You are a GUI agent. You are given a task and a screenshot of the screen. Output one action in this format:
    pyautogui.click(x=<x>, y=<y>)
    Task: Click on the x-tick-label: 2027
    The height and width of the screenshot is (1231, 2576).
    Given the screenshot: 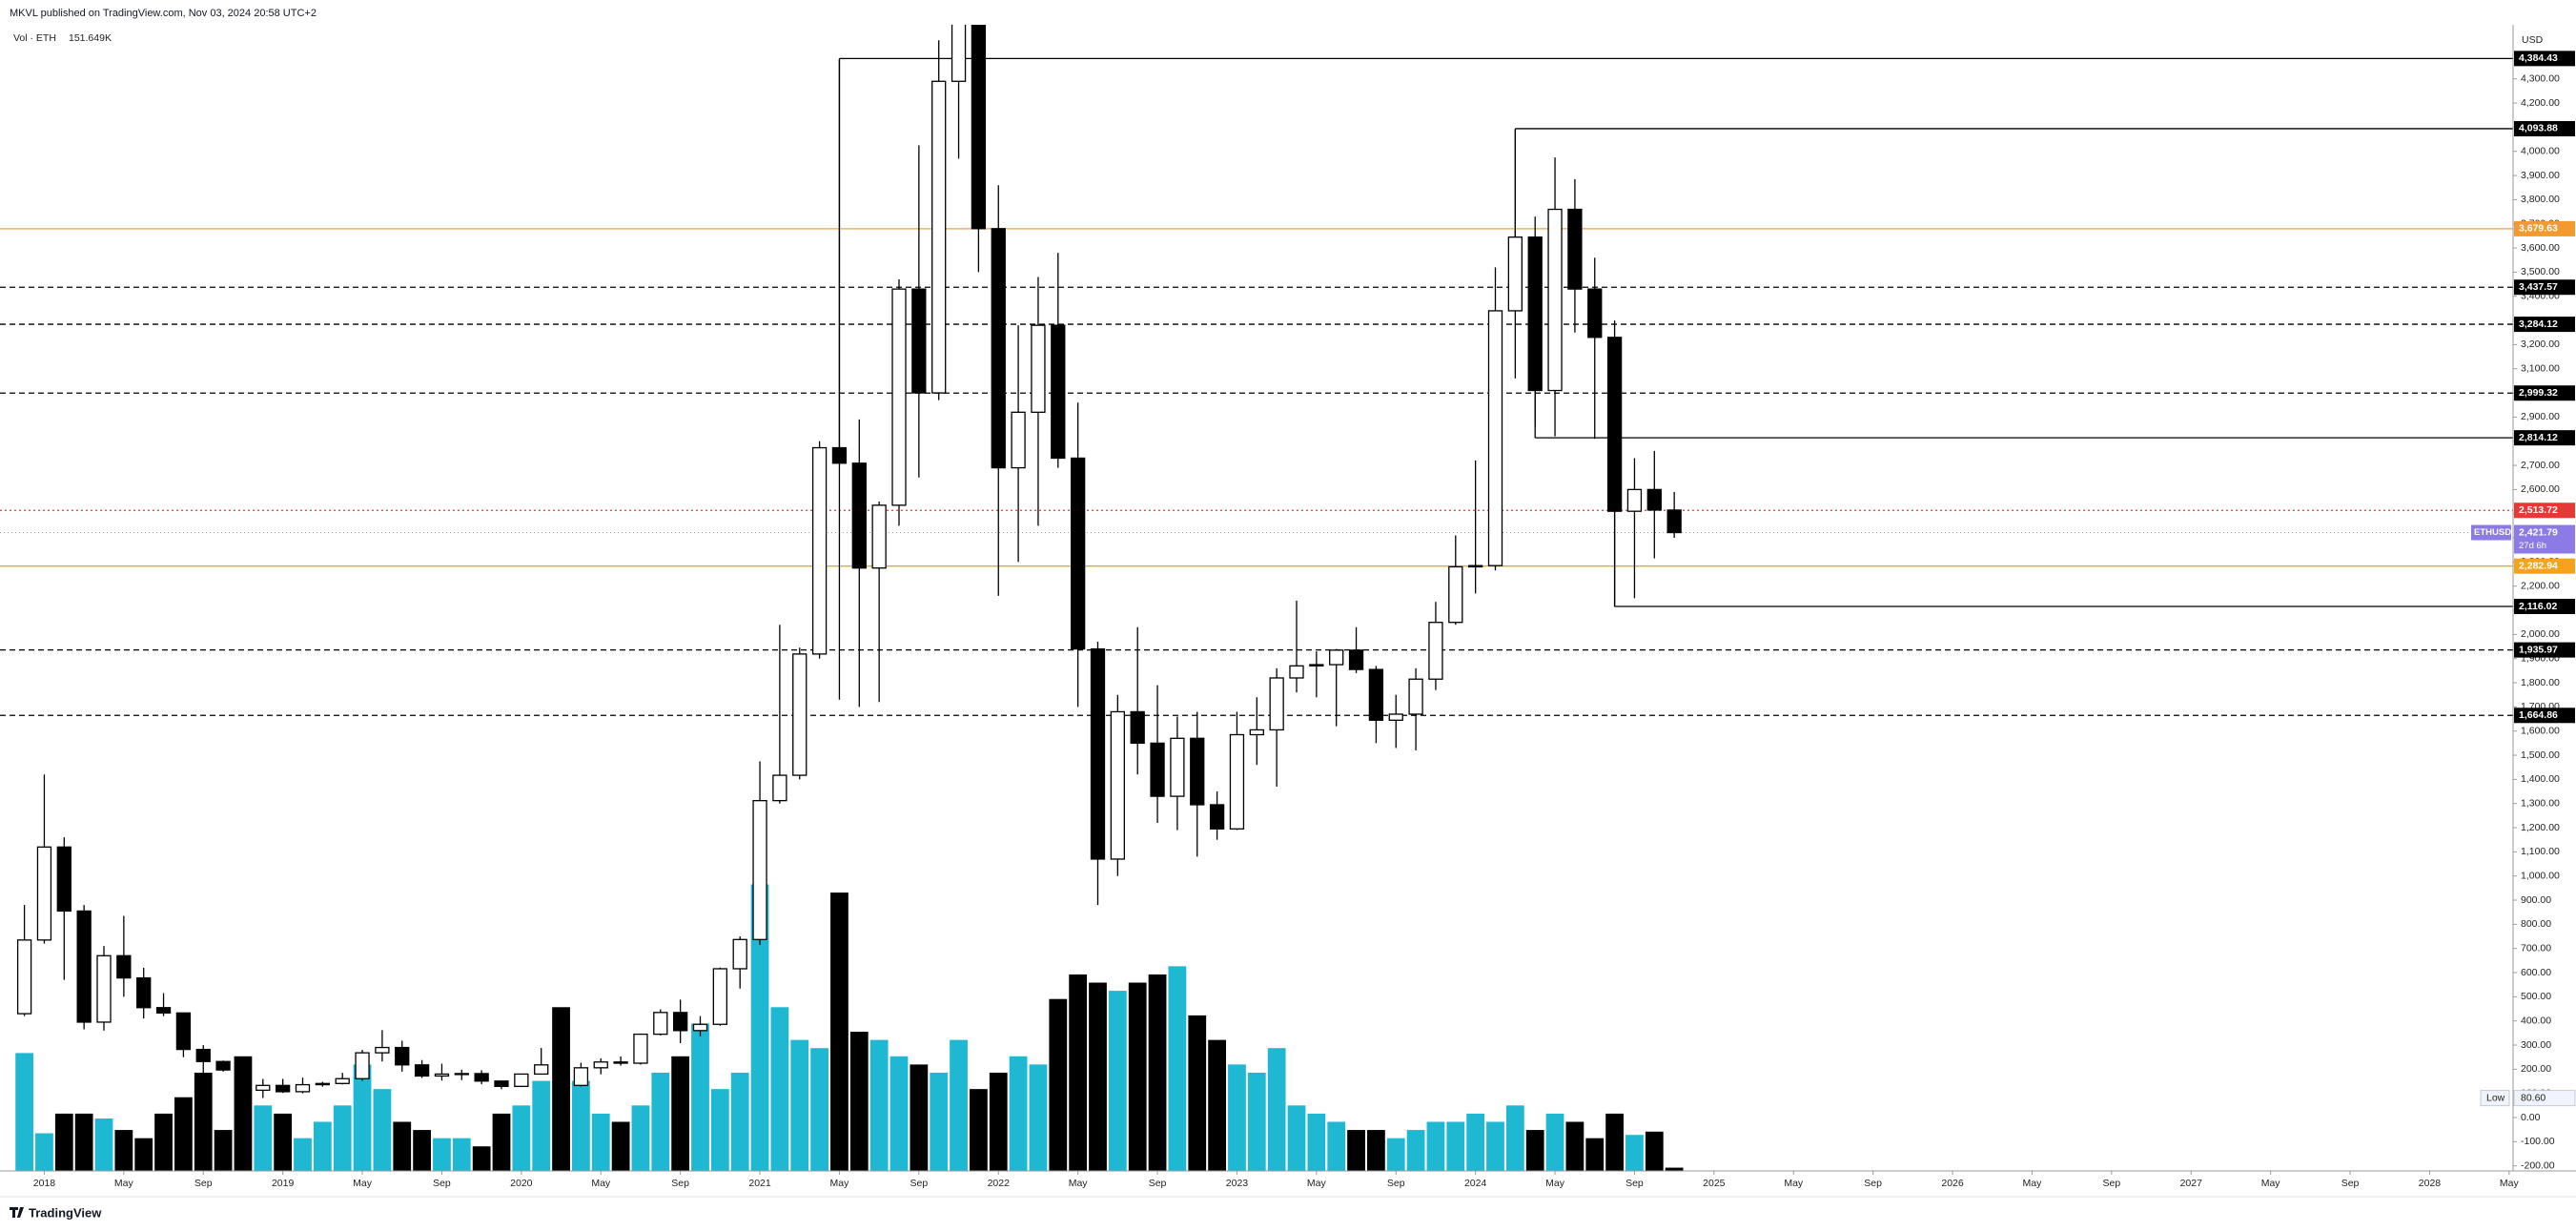 What is the action you would take?
    pyautogui.click(x=2191, y=1183)
    